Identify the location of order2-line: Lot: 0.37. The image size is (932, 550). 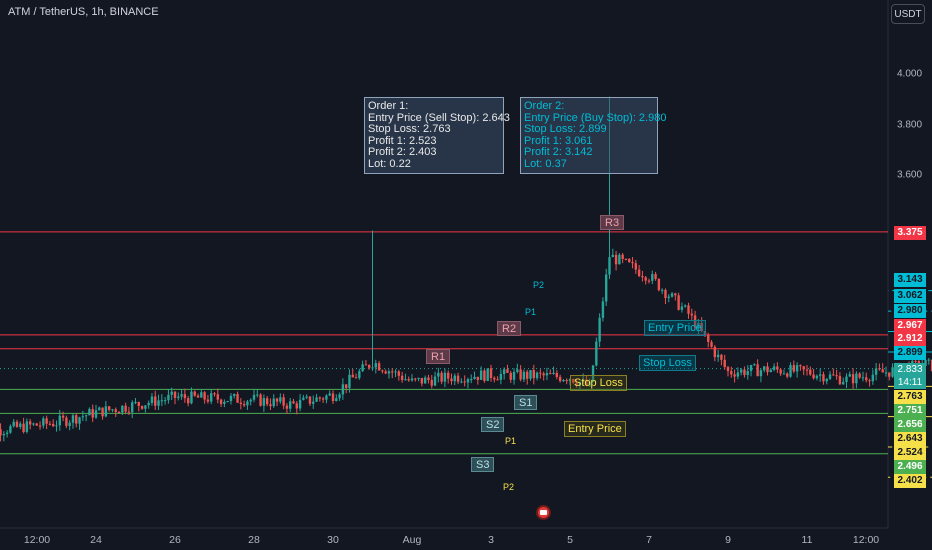
(545, 163).